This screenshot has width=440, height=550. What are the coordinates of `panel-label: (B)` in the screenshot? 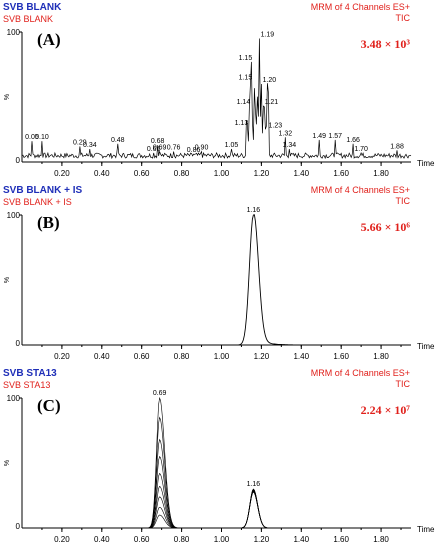 It's located at (48, 222).